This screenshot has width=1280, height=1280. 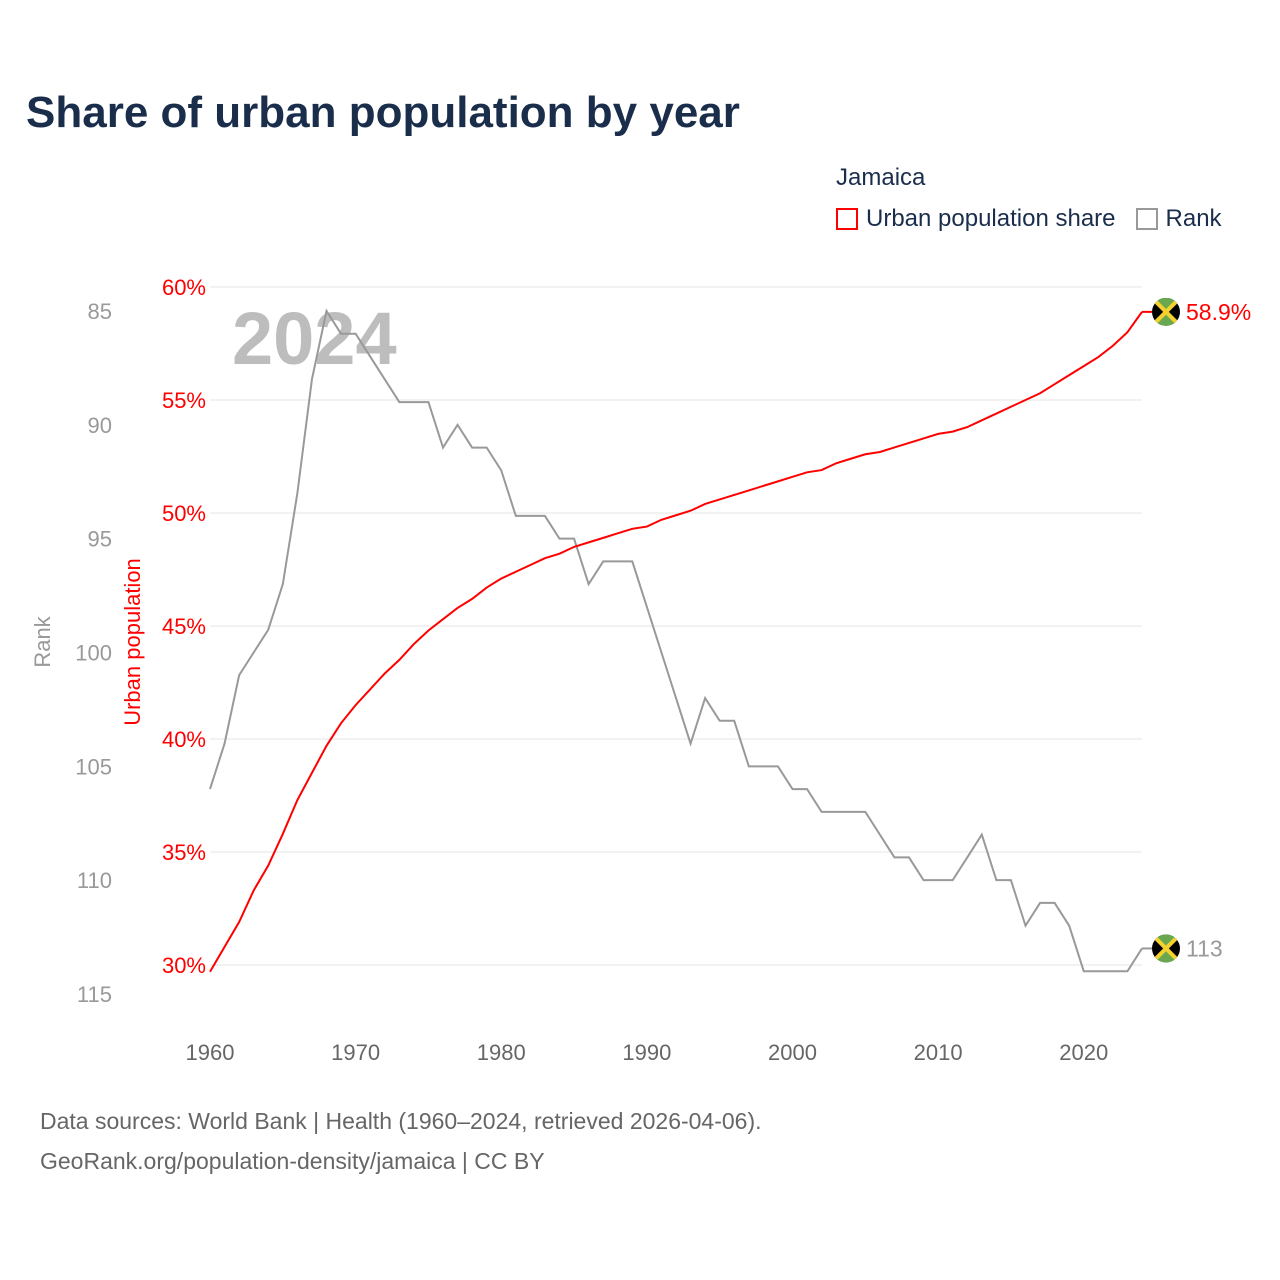 What do you see at coordinates (1083, 1052) in the screenshot?
I see `x-tick-label: 2020` at bounding box center [1083, 1052].